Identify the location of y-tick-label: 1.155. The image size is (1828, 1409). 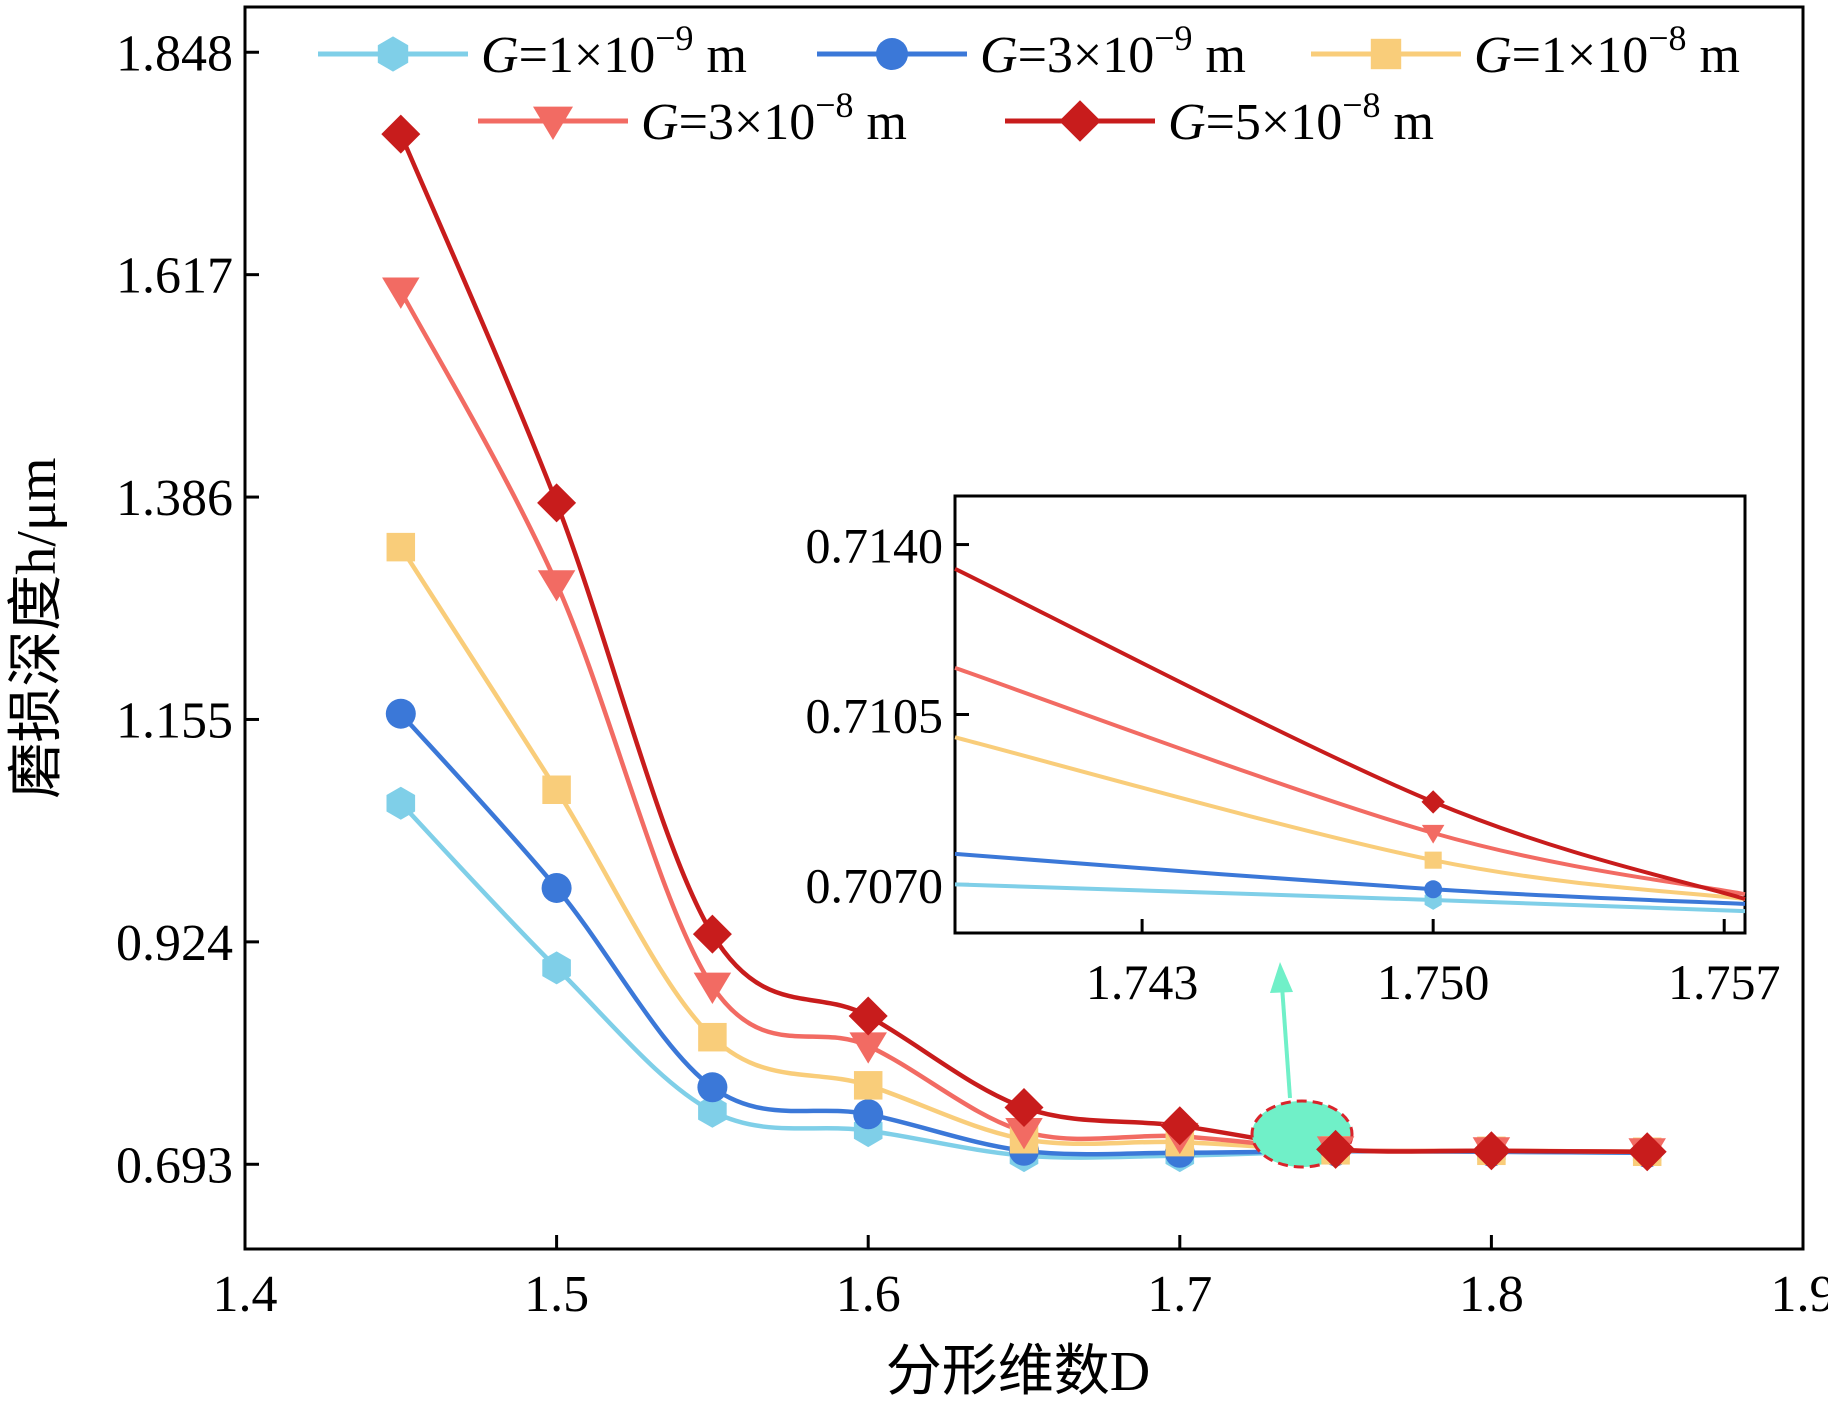
(174, 720).